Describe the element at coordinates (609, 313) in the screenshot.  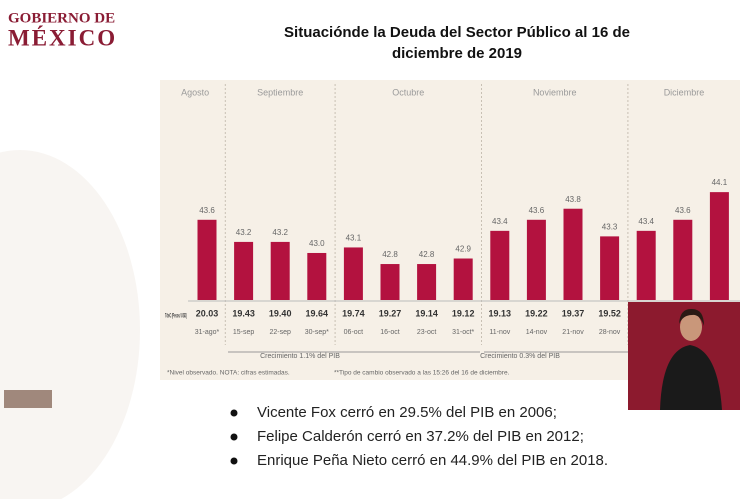
I see `exchange-rate: 19.52` at that location.